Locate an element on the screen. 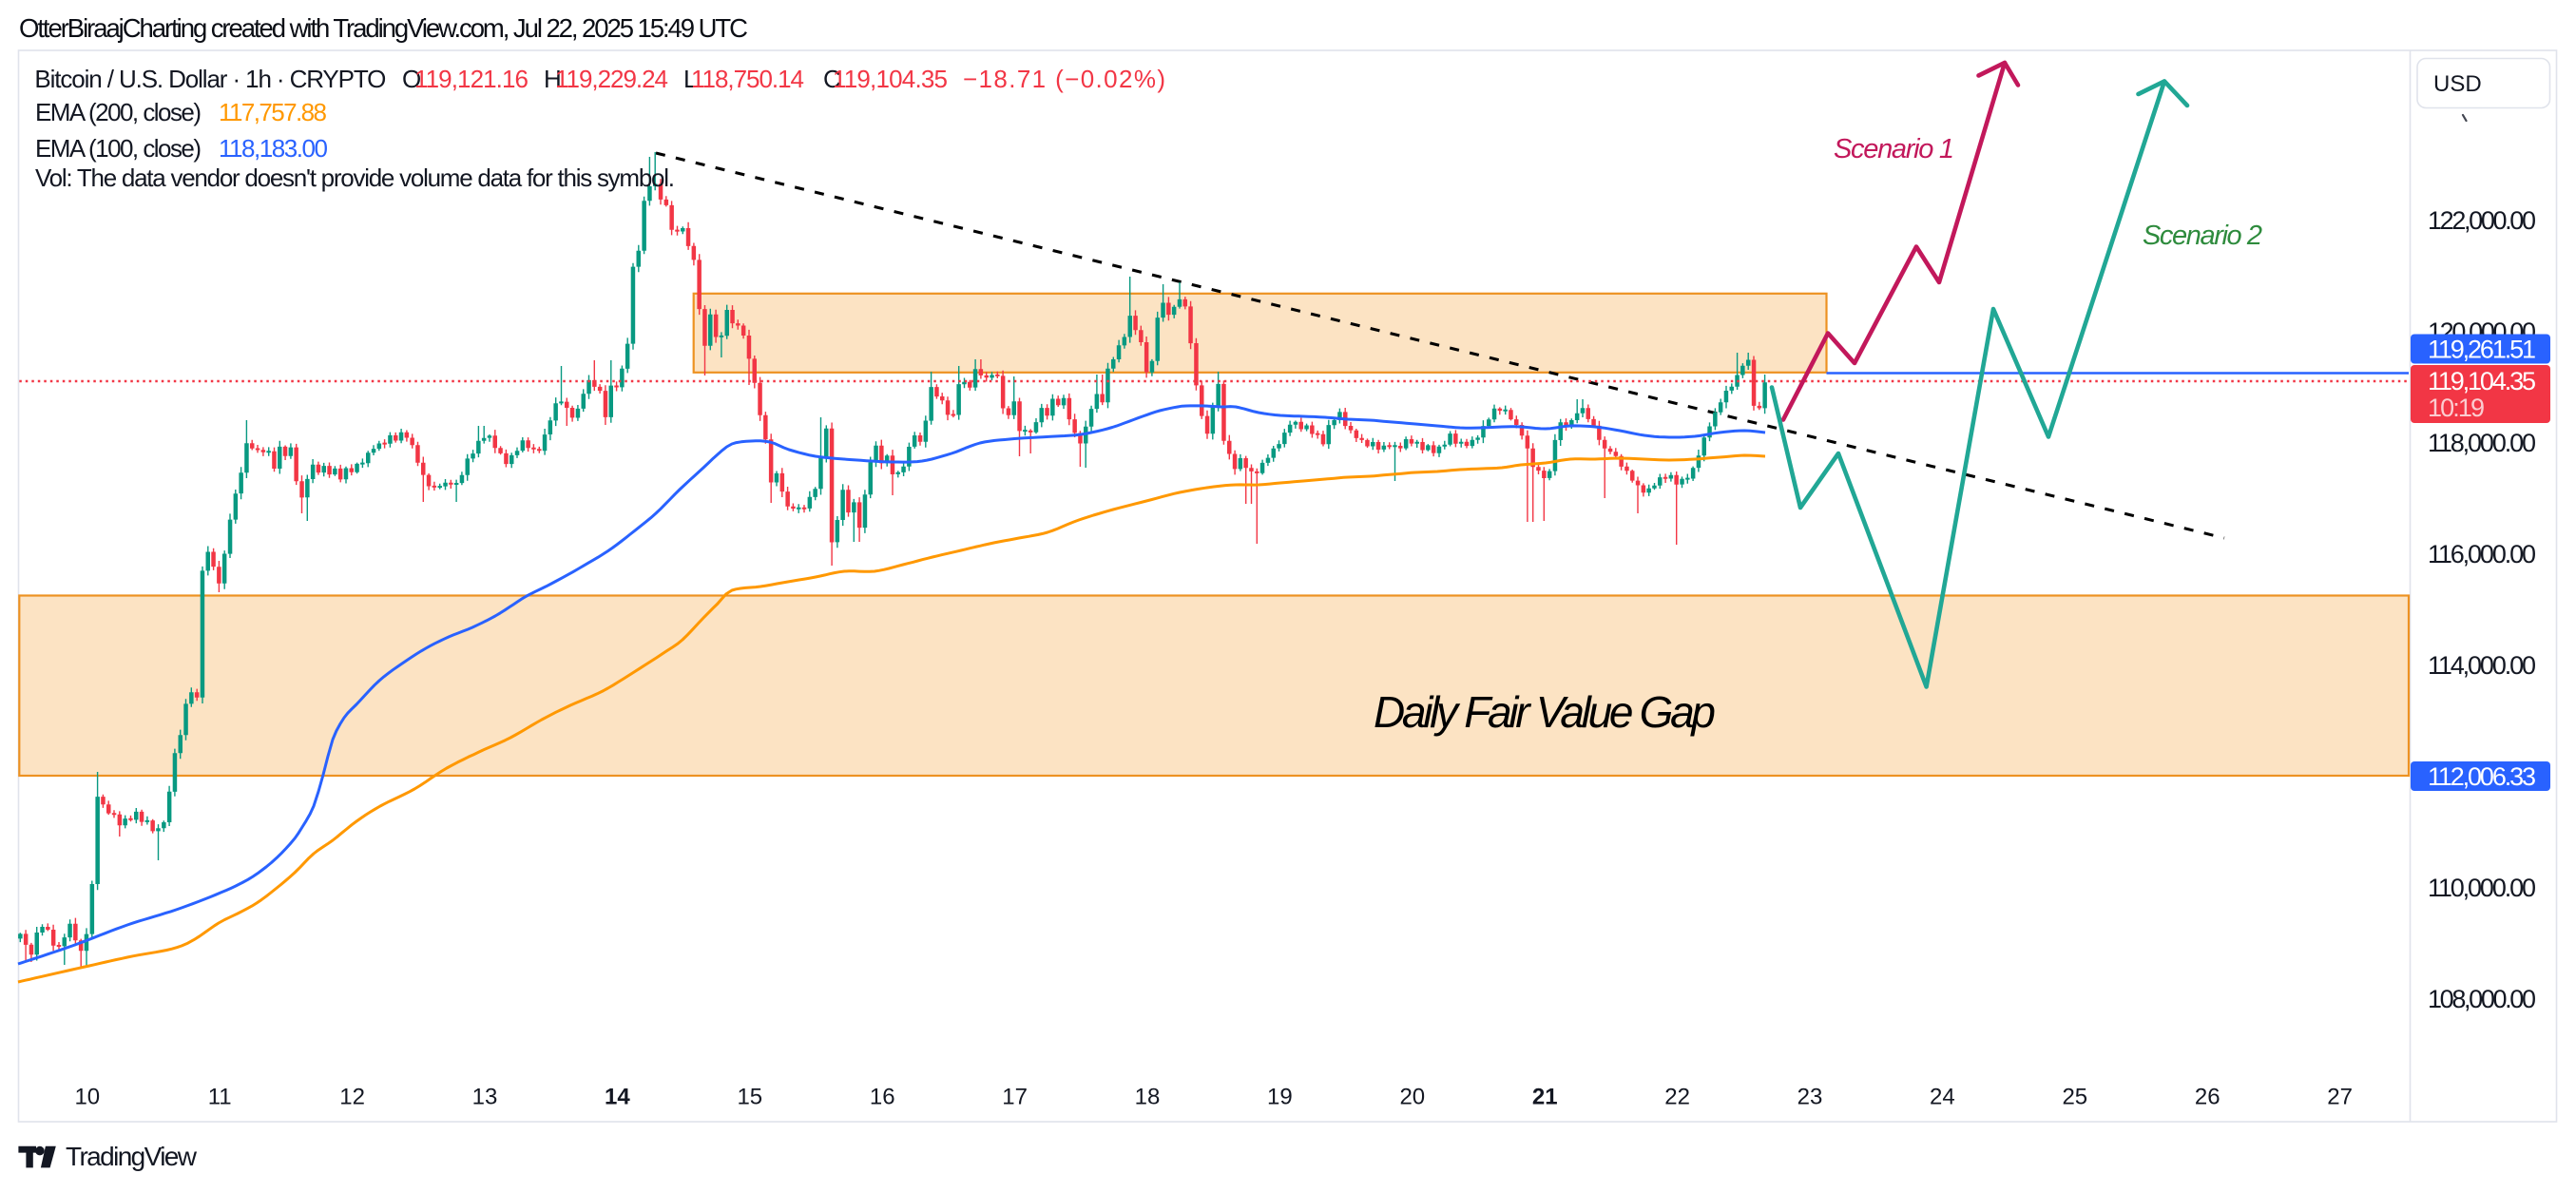 This screenshot has height=1193, width=2576. svg-text: 118,000.00 is located at coordinates (2482, 443).